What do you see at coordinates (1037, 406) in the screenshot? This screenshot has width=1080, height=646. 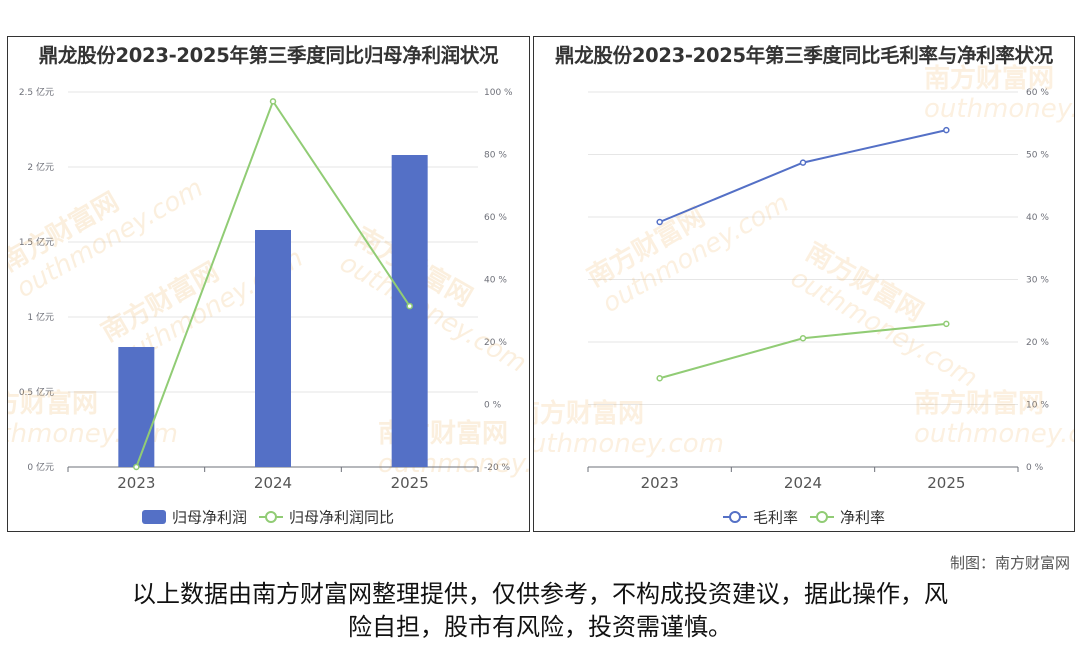 I see `right-axis-tick-label: 10 %` at bounding box center [1037, 406].